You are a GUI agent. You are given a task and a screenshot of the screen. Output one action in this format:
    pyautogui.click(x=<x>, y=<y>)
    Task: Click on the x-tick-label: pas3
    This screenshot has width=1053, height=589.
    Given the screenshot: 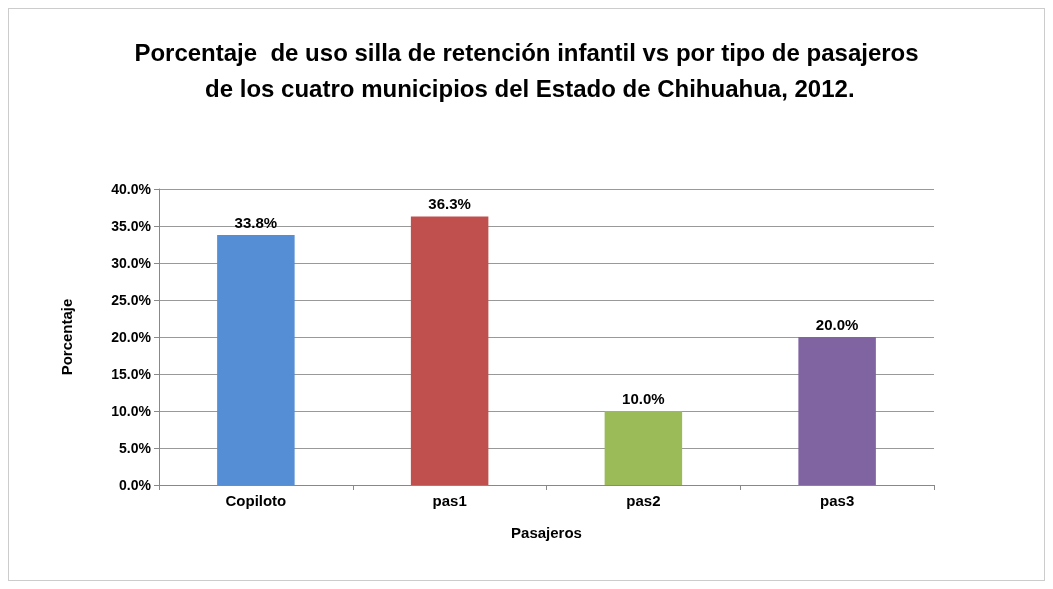 What is the action you would take?
    pyautogui.click(x=837, y=500)
    